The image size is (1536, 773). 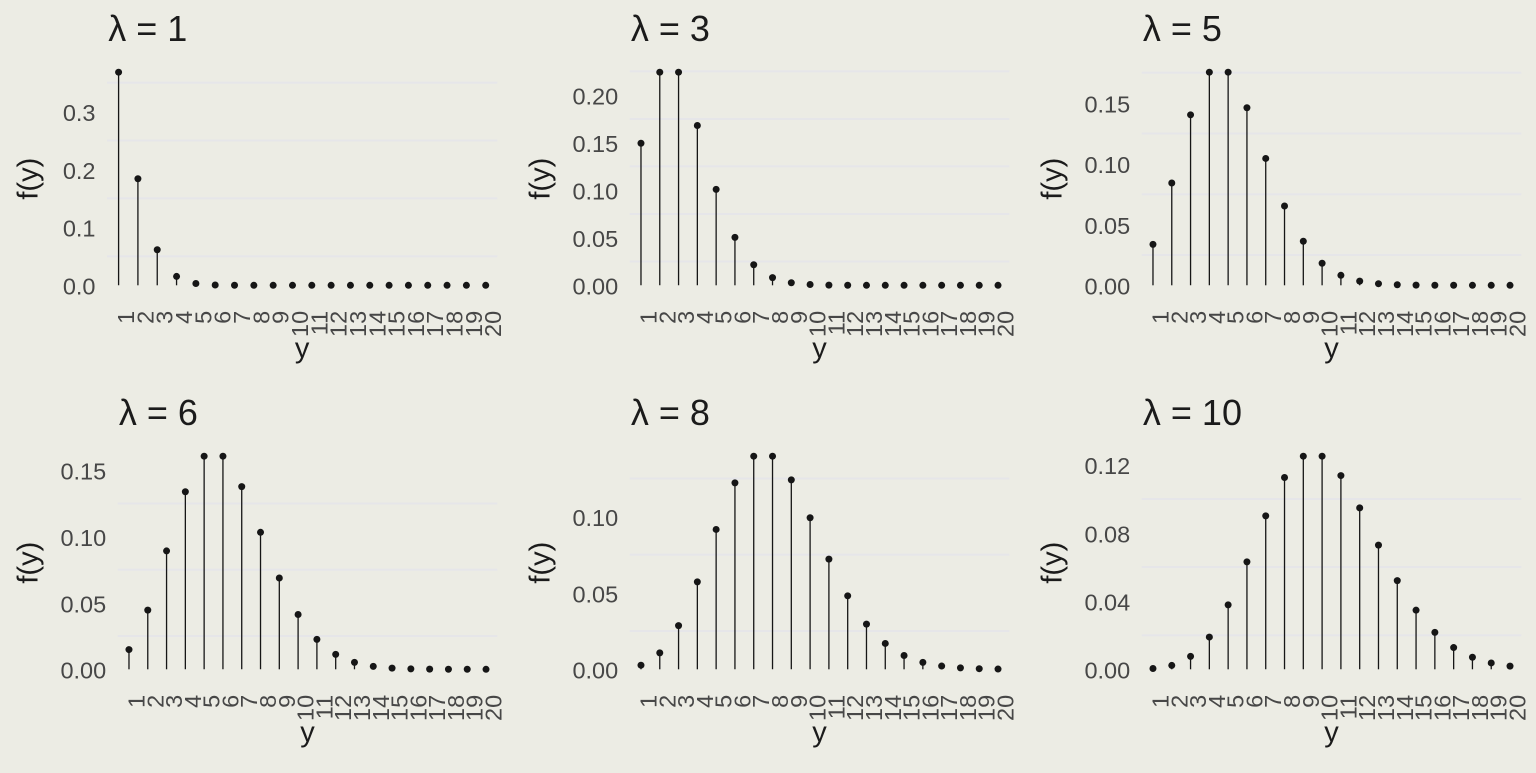 What do you see at coordinates (79, 113) in the screenshot?
I see `svg-text: 0.3` at bounding box center [79, 113].